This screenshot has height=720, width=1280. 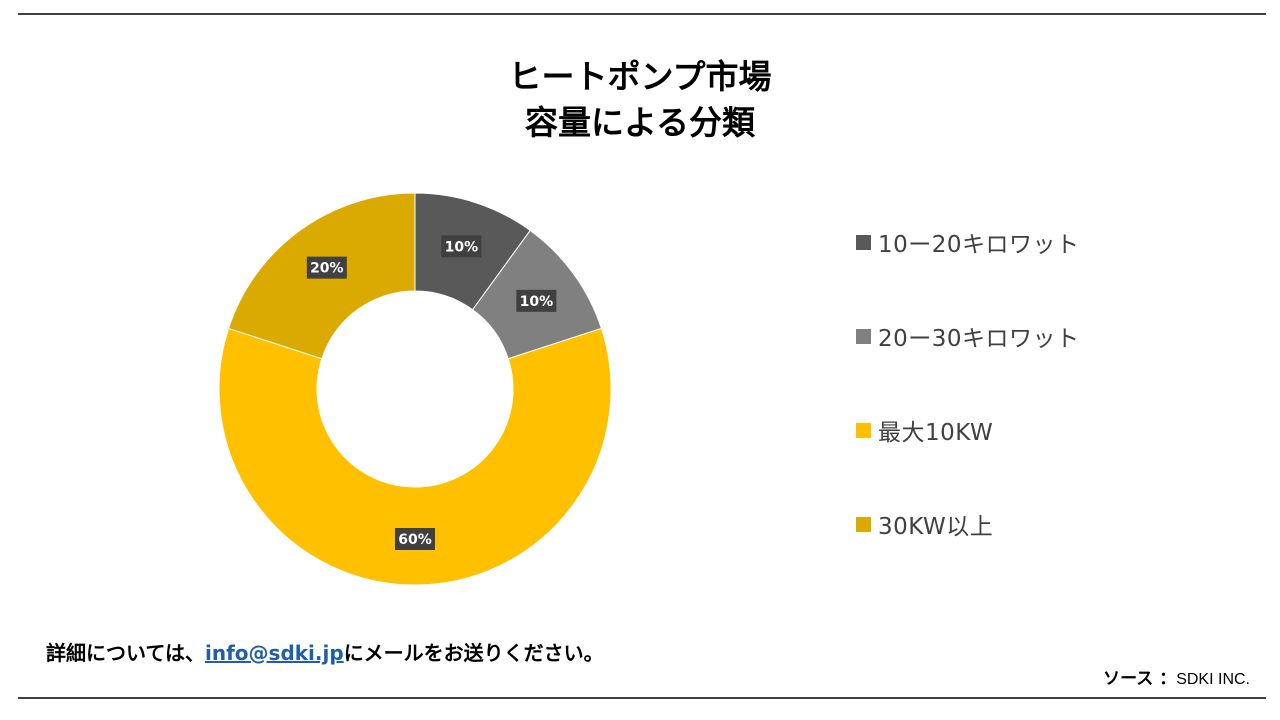 I want to click on source-credit: ソース ：SDKI INC., so click(x=1176, y=676).